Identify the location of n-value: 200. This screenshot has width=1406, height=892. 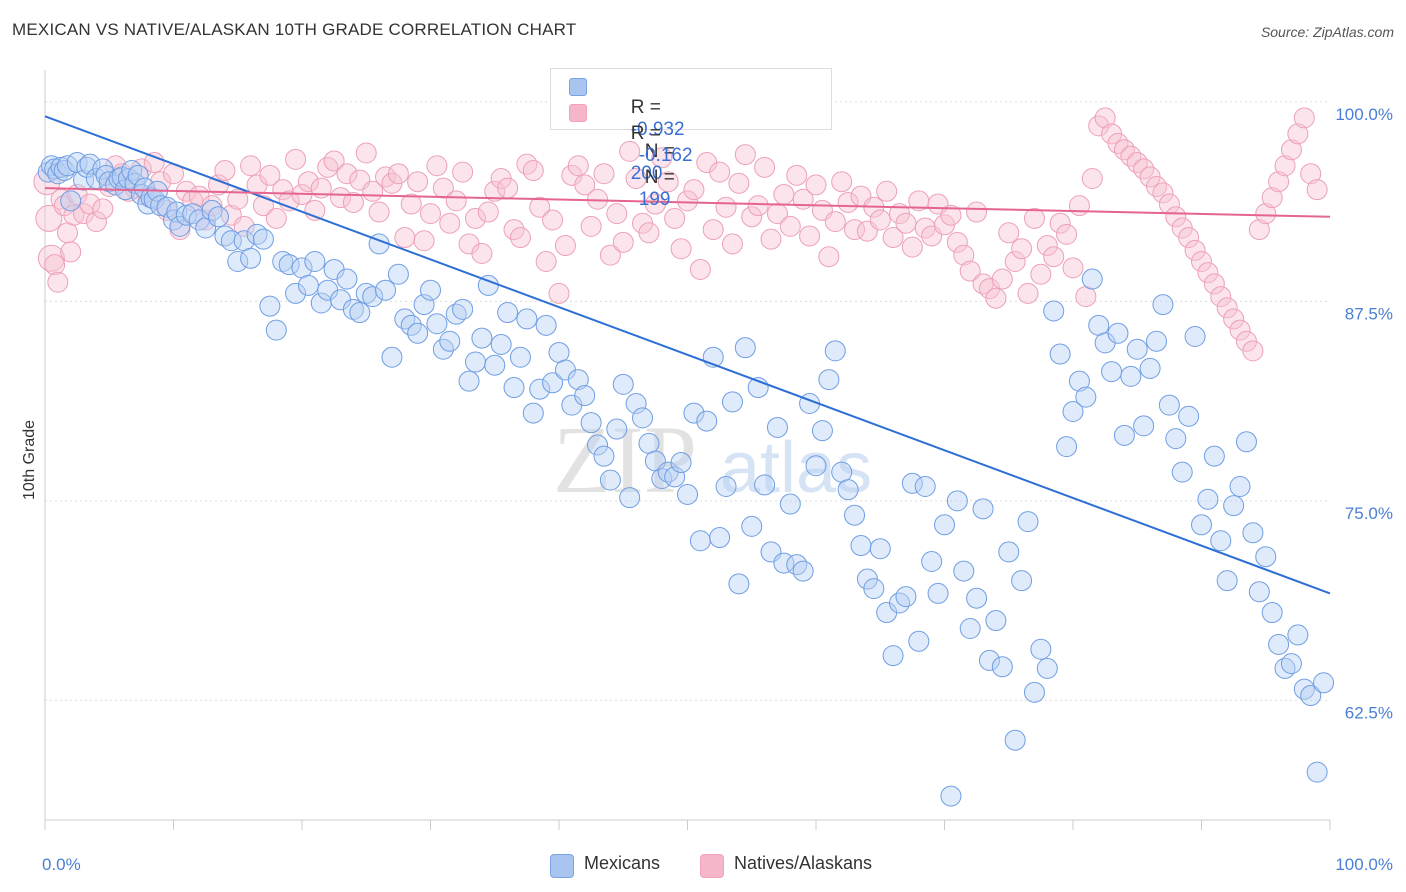
(646, 173).